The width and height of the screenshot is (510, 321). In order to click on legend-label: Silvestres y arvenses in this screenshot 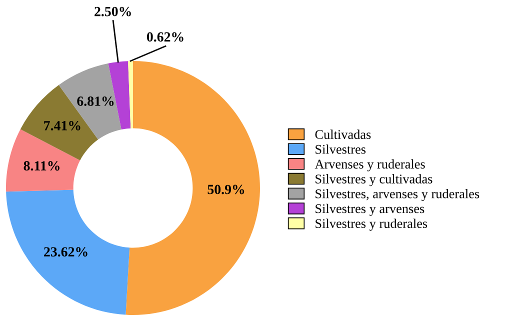, I will do `click(370, 210)`.